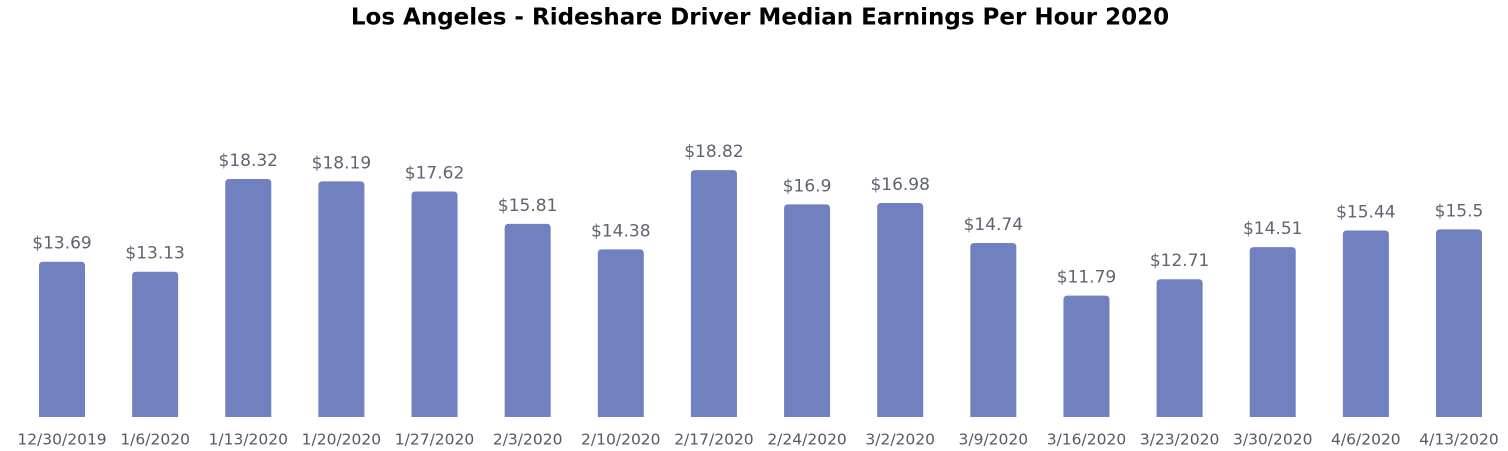 The width and height of the screenshot is (1508, 451). Describe the element at coordinates (434, 440) in the screenshot. I see `x-tick-label: 1/27/2020` at that location.